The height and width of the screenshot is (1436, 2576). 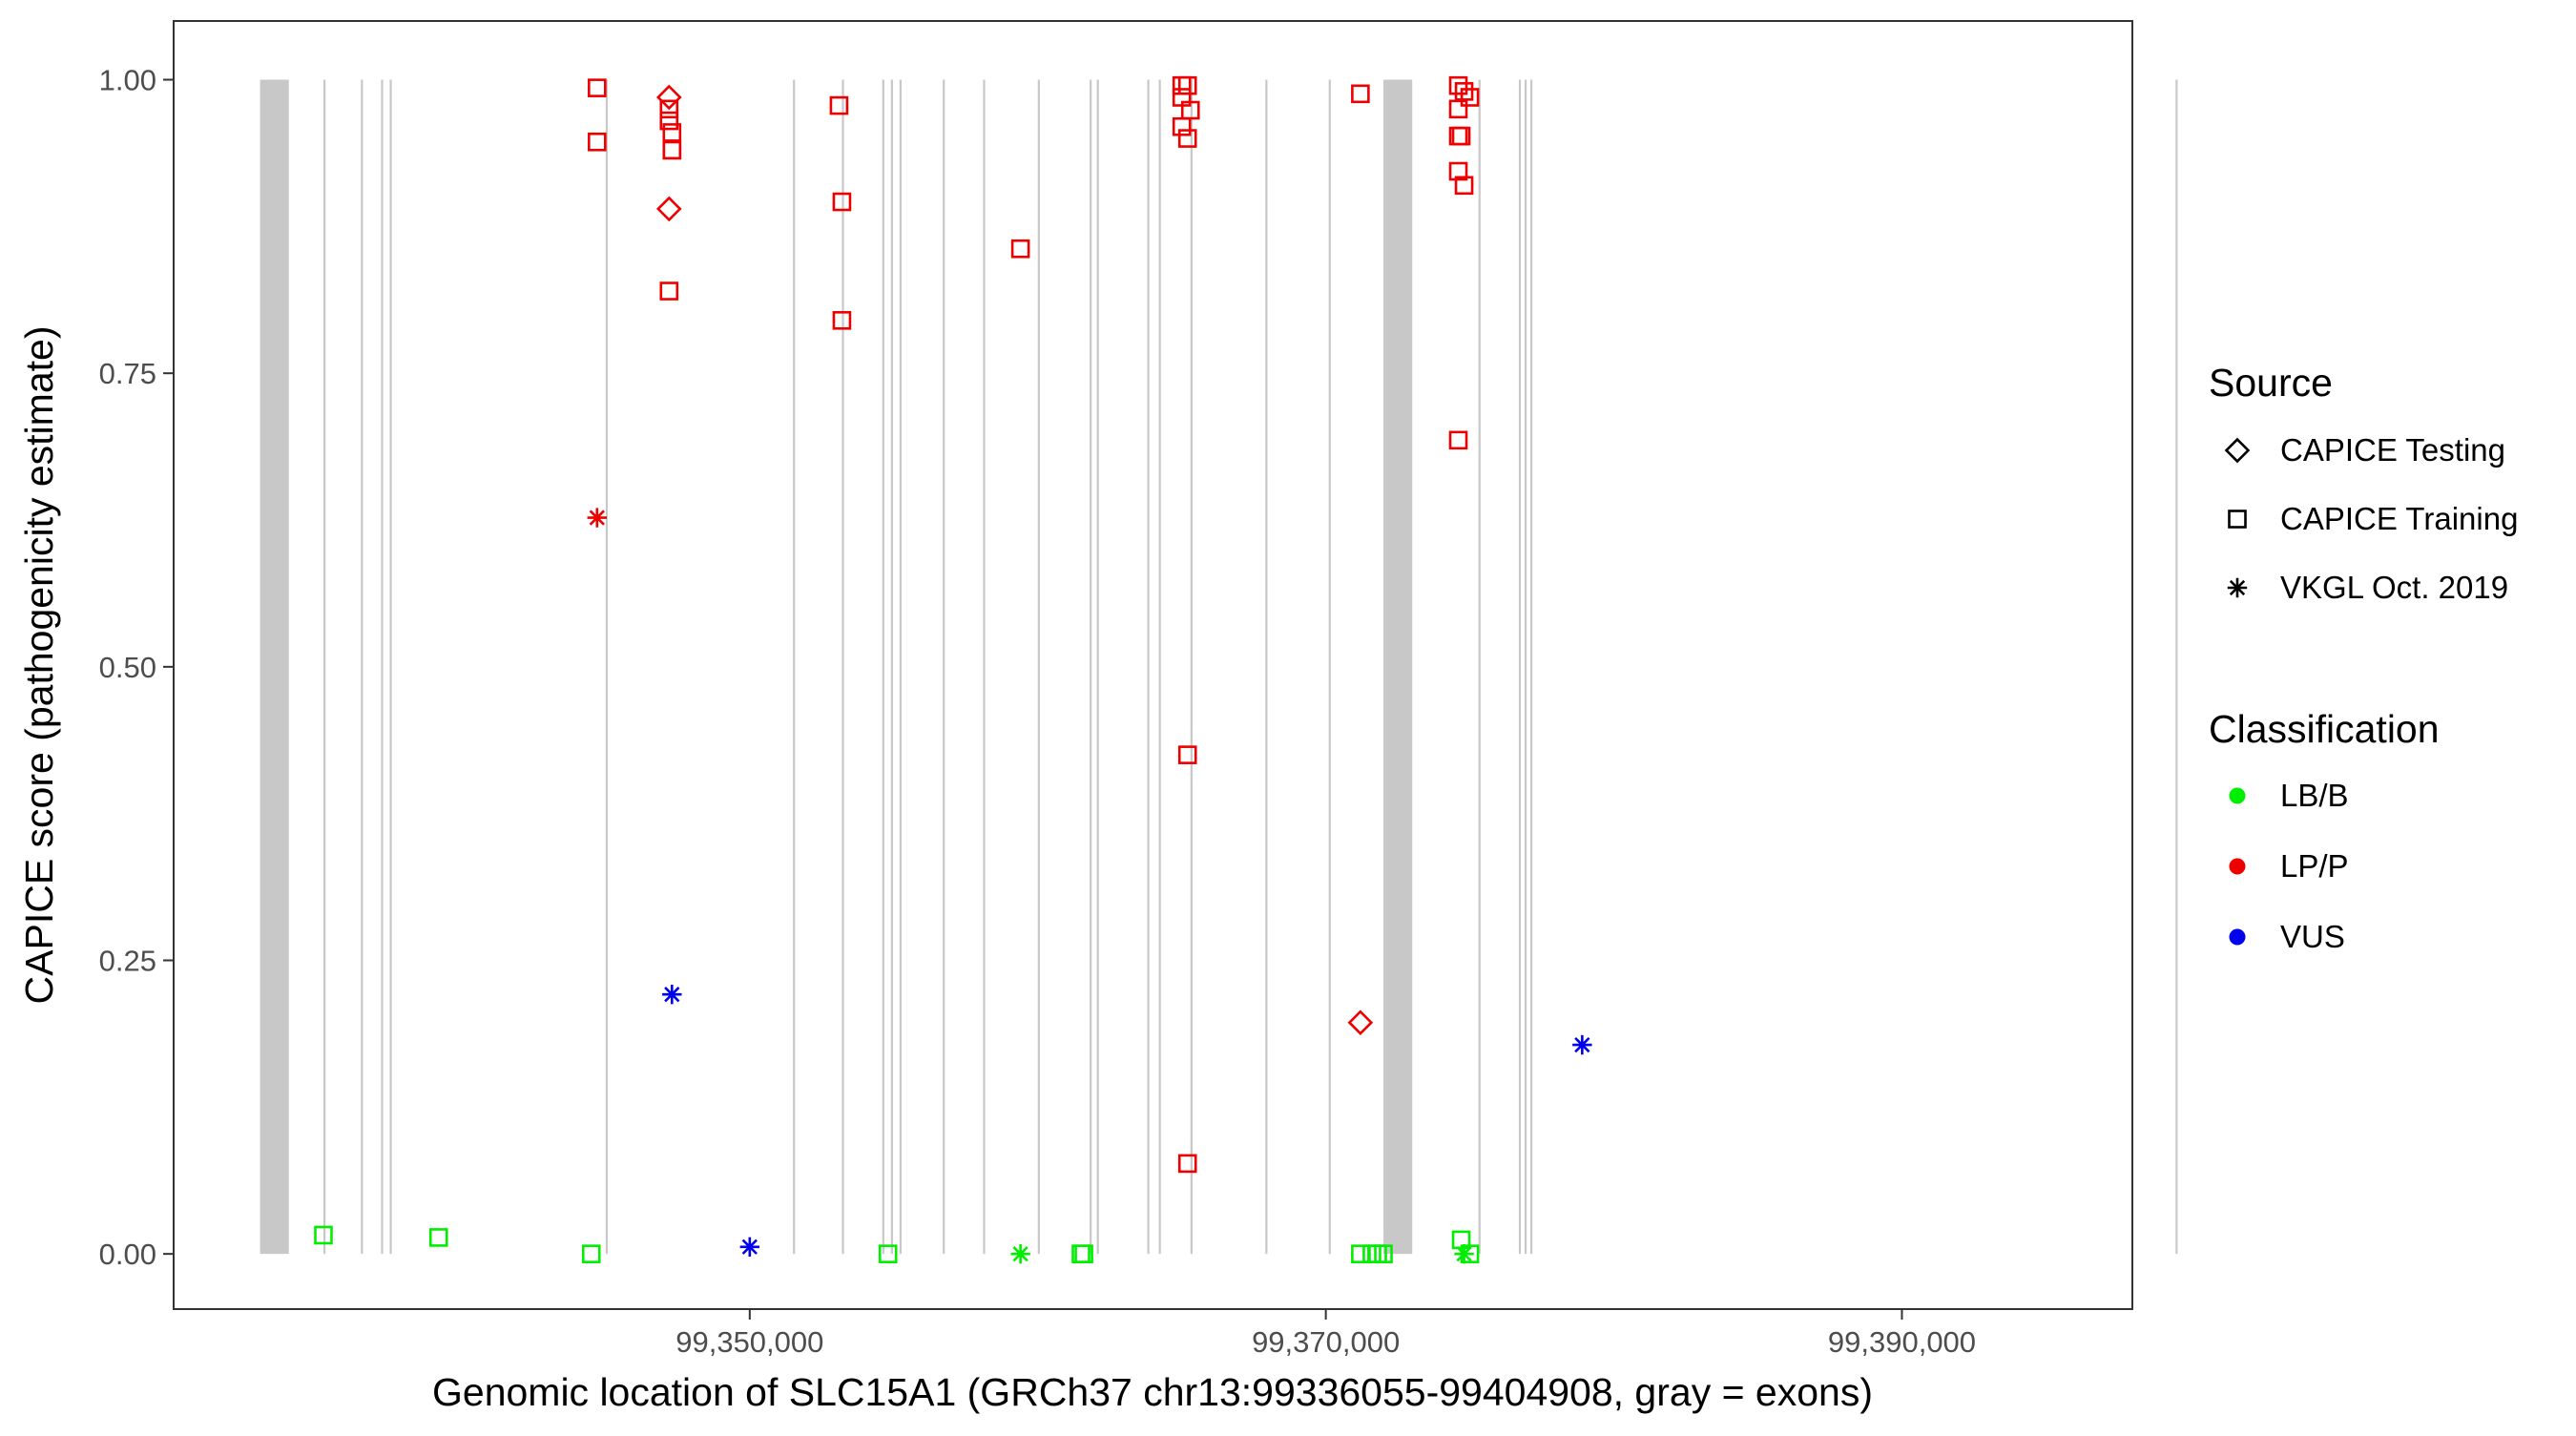 I want to click on y-tick-label: 0.00, so click(x=127, y=1254).